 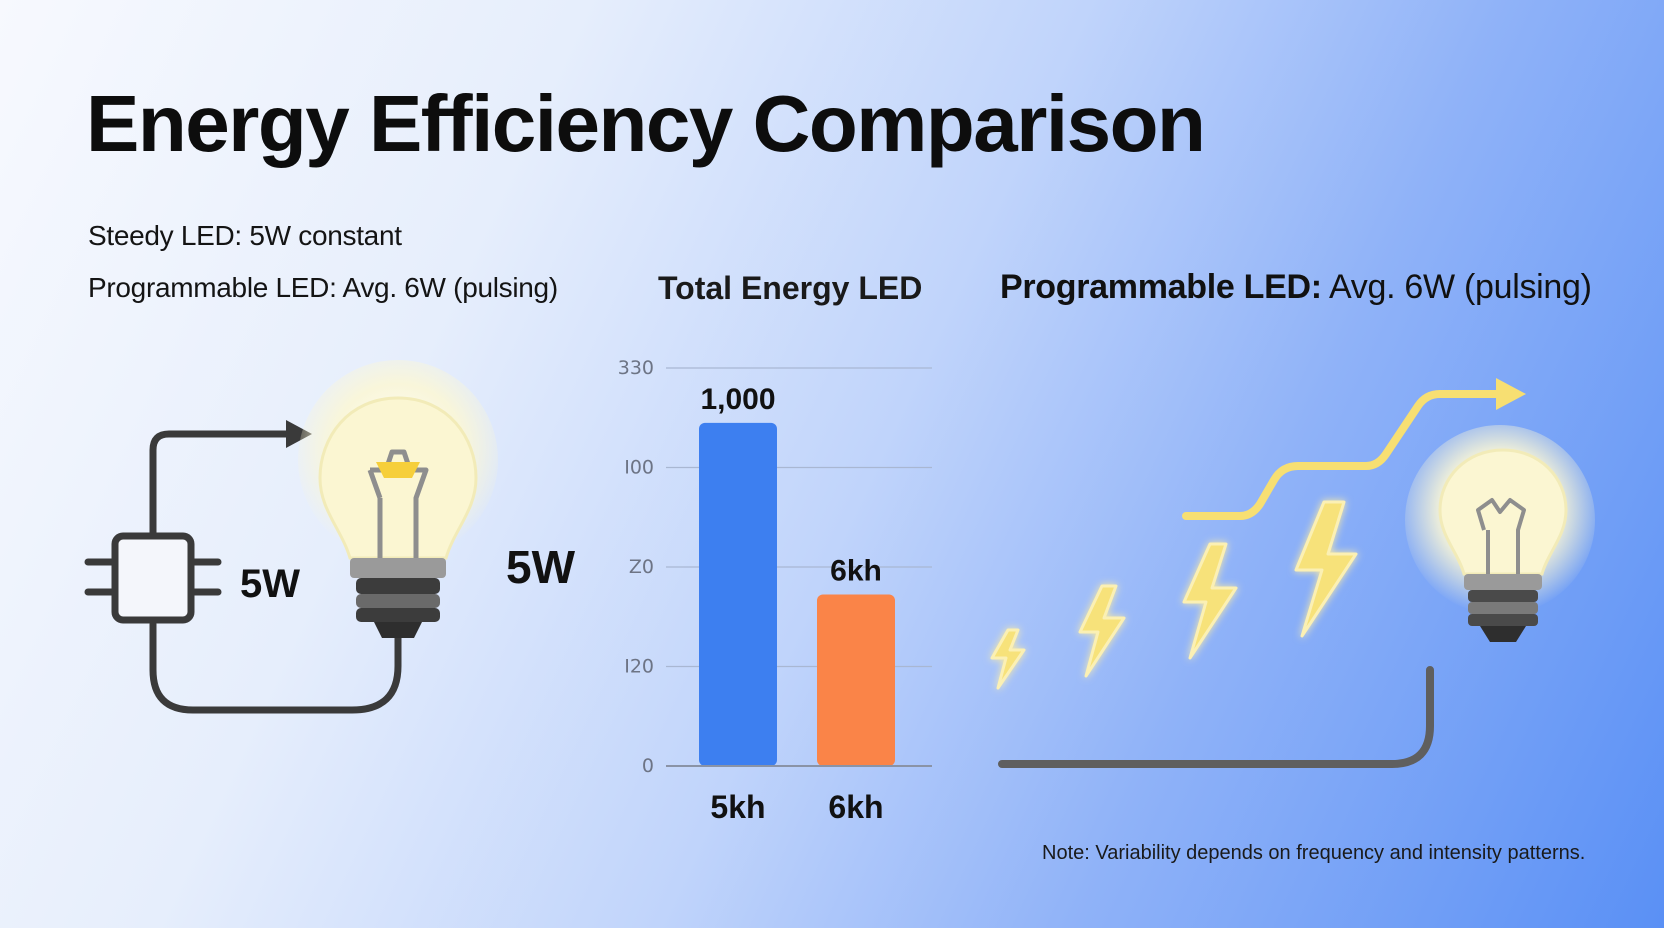 I want to click on y-tick-label: I00, so click(x=639, y=468).